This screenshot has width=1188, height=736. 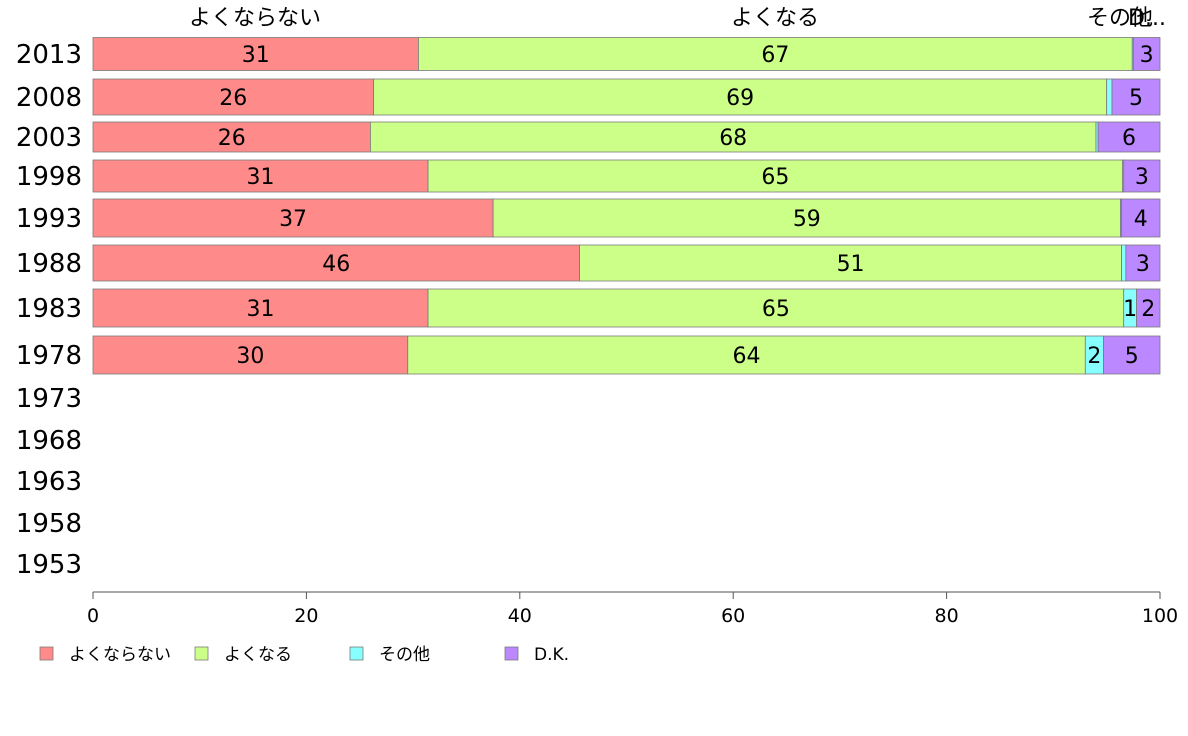 I want to click on bar-label-2013-1: 67, so click(x=775, y=55).